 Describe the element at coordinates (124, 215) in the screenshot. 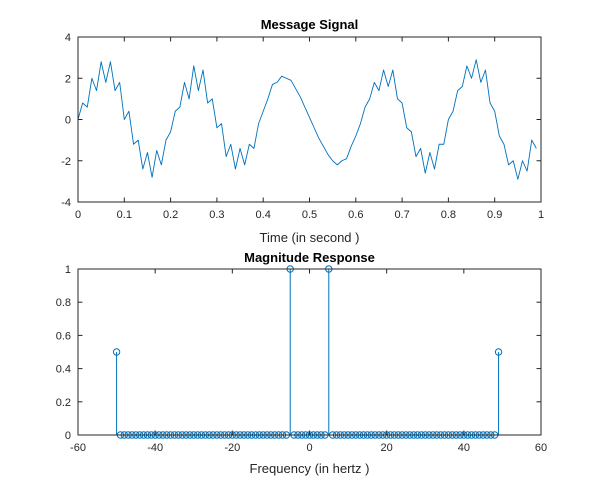

I see `x-tick-label: 0.1` at that location.